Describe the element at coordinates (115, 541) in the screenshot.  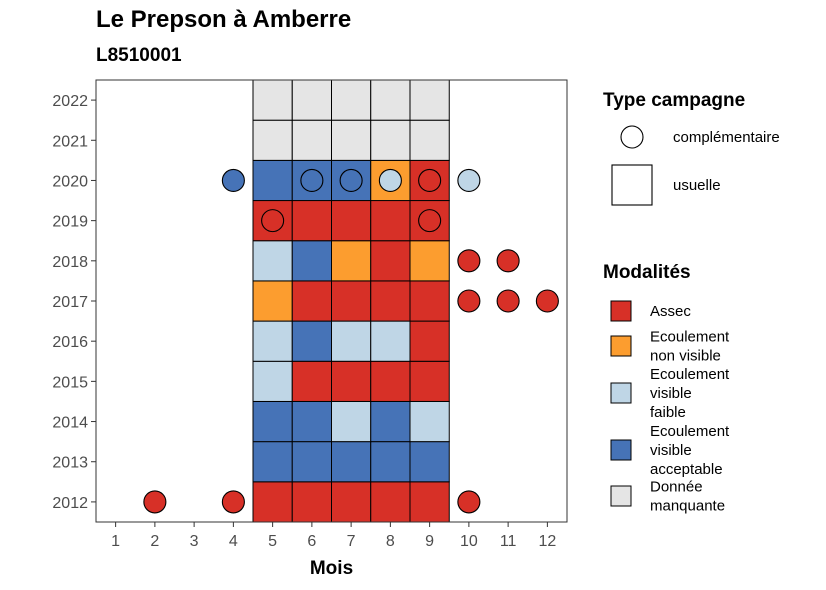
I see `x-tick-label: 1` at that location.